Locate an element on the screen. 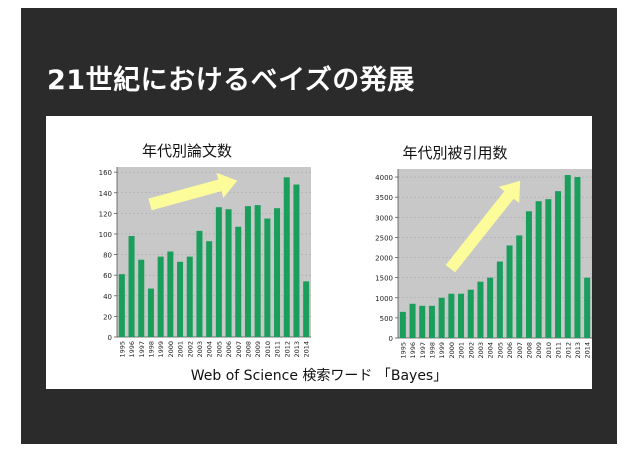 Image resolution: width=638 pixels, height=451 pixels. y-tick-label: 40 is located at coordinates (107, 297).